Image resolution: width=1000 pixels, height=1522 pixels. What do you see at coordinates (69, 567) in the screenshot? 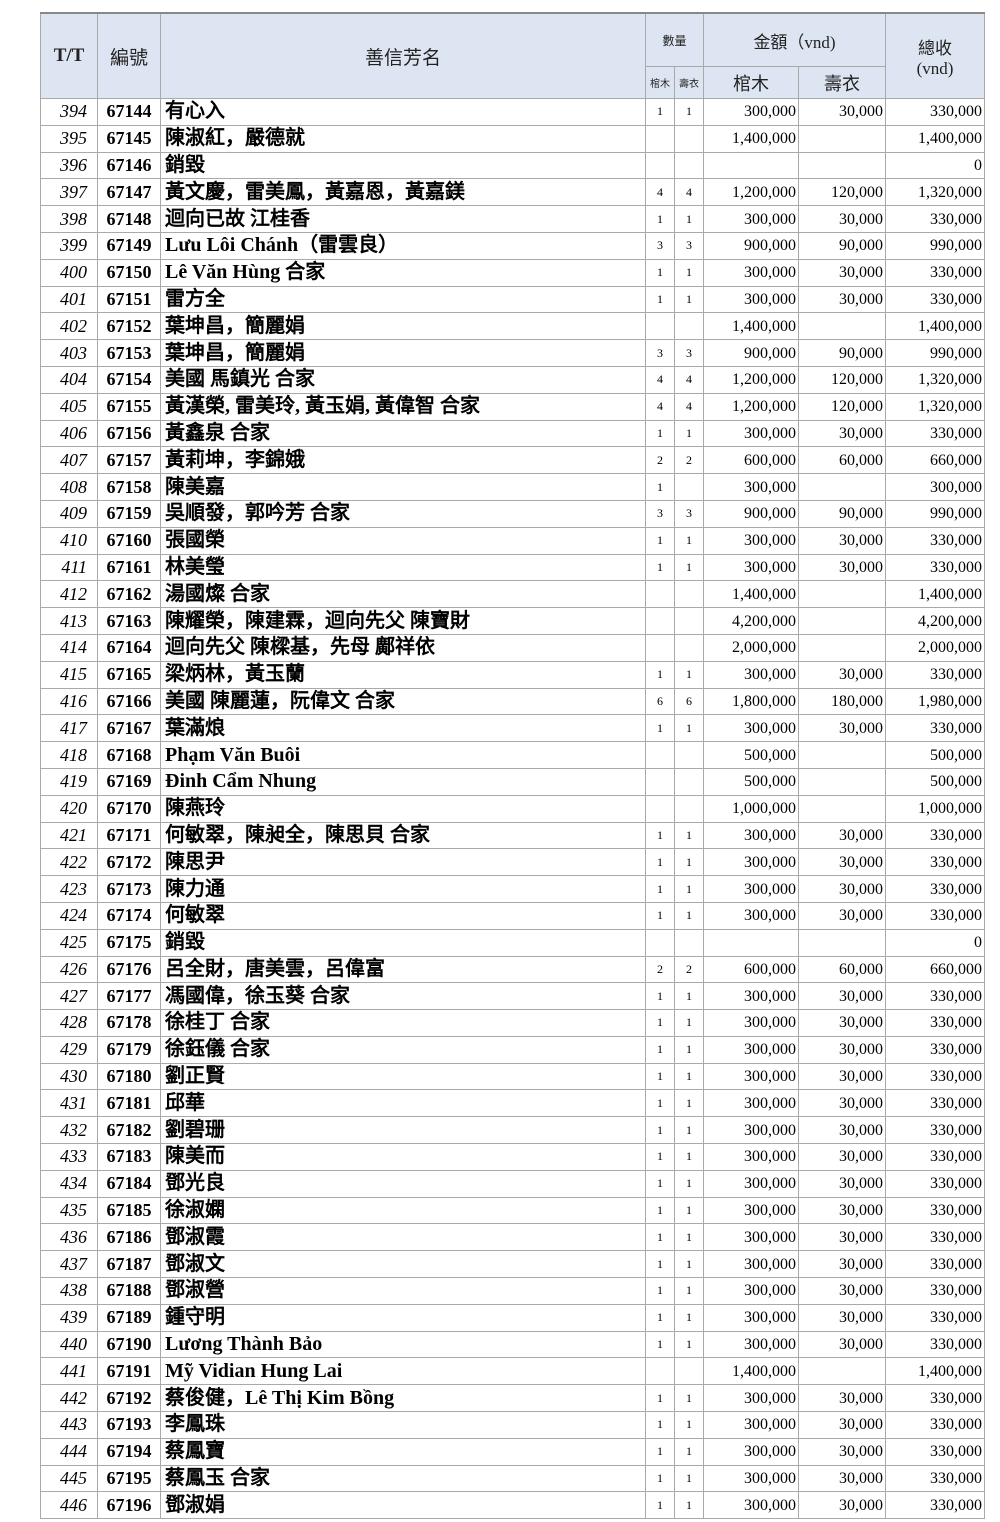
I see `row-tt: 411` at bounding box center [69, 567].